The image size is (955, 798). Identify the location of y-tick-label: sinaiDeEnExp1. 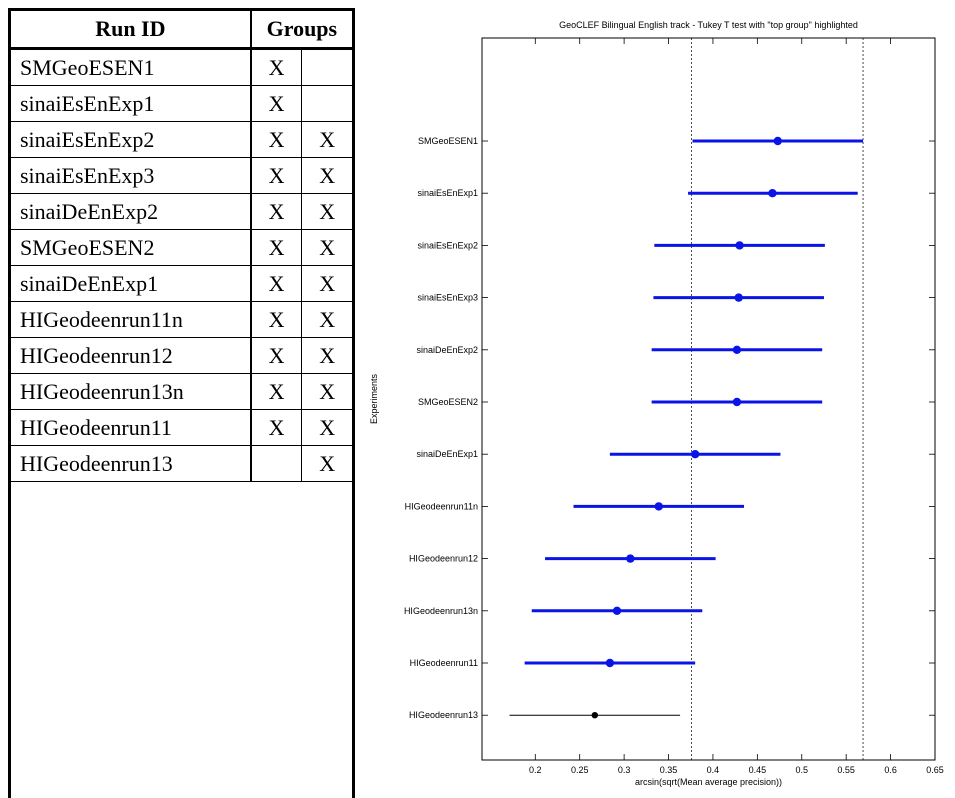
(447, 454).